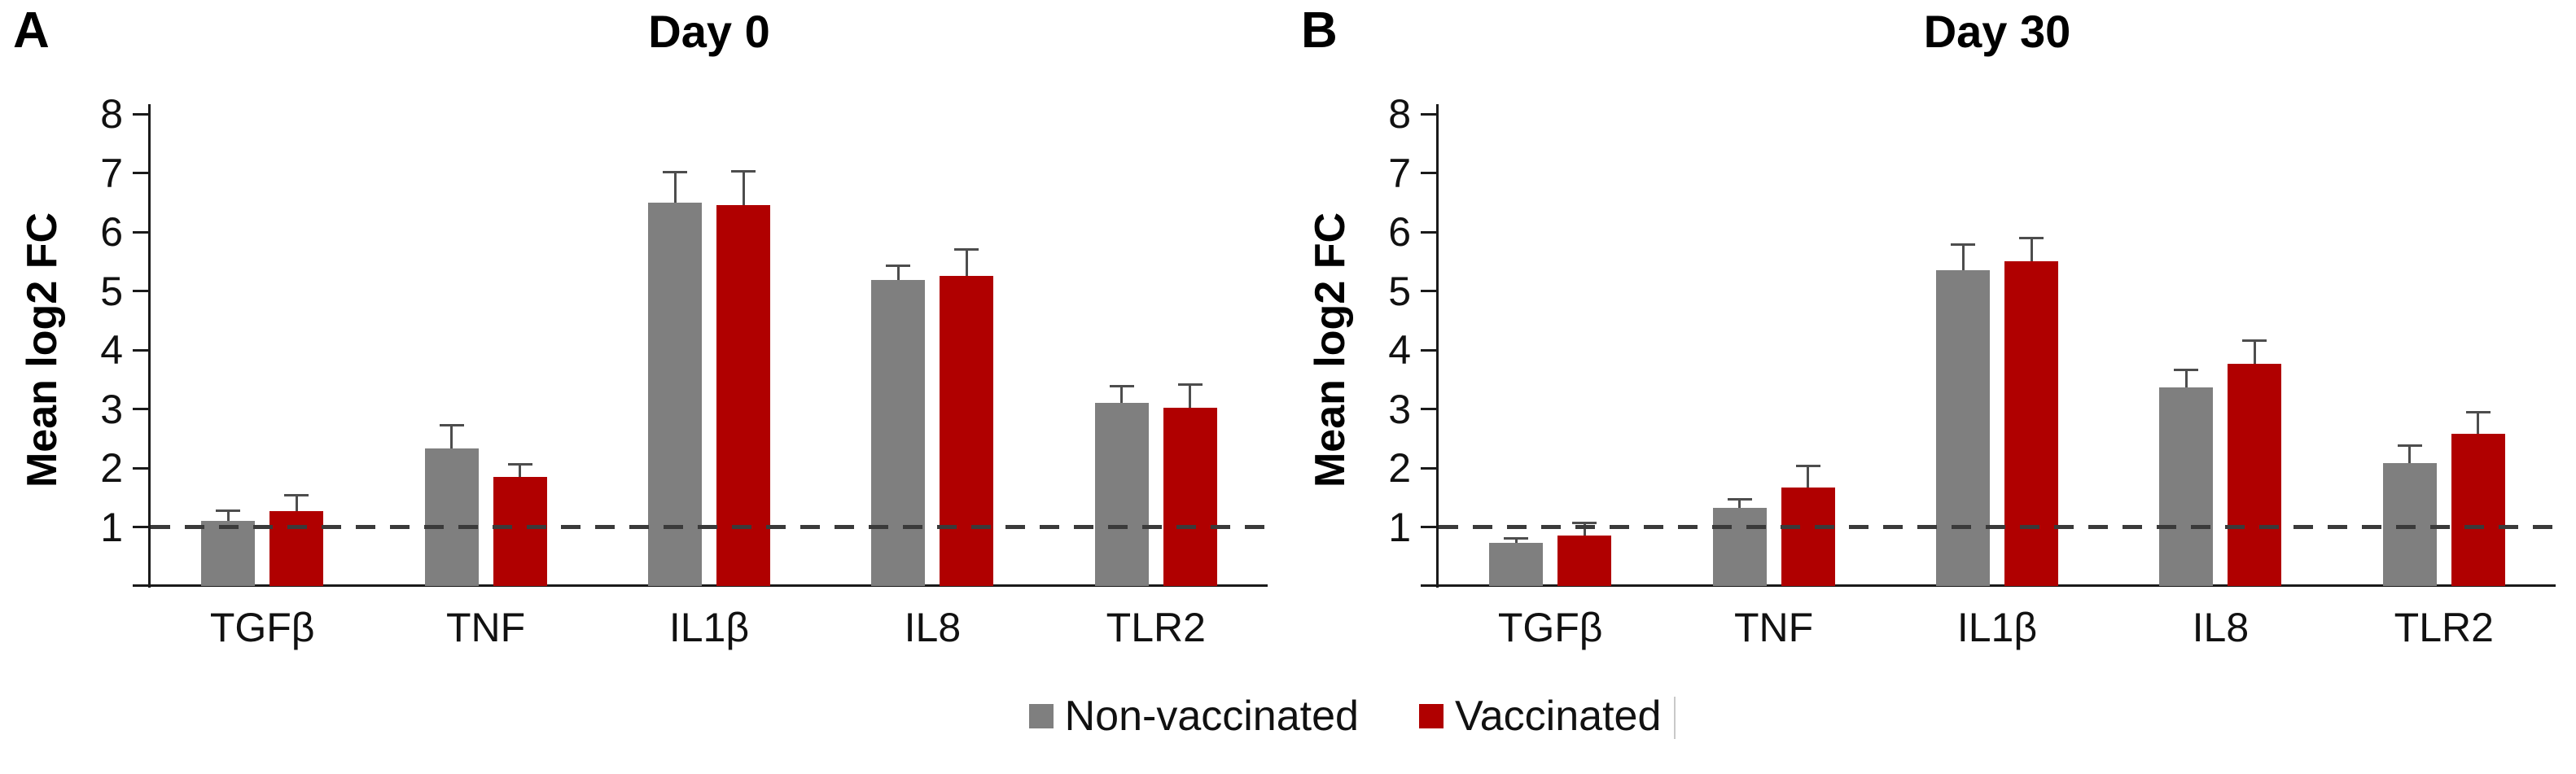 This screenshot has width=2576, height=774. What do you see at coordinates (1675, 718) in the screenshot?
I see `stray-mark` at bounding box center [1675, 718].